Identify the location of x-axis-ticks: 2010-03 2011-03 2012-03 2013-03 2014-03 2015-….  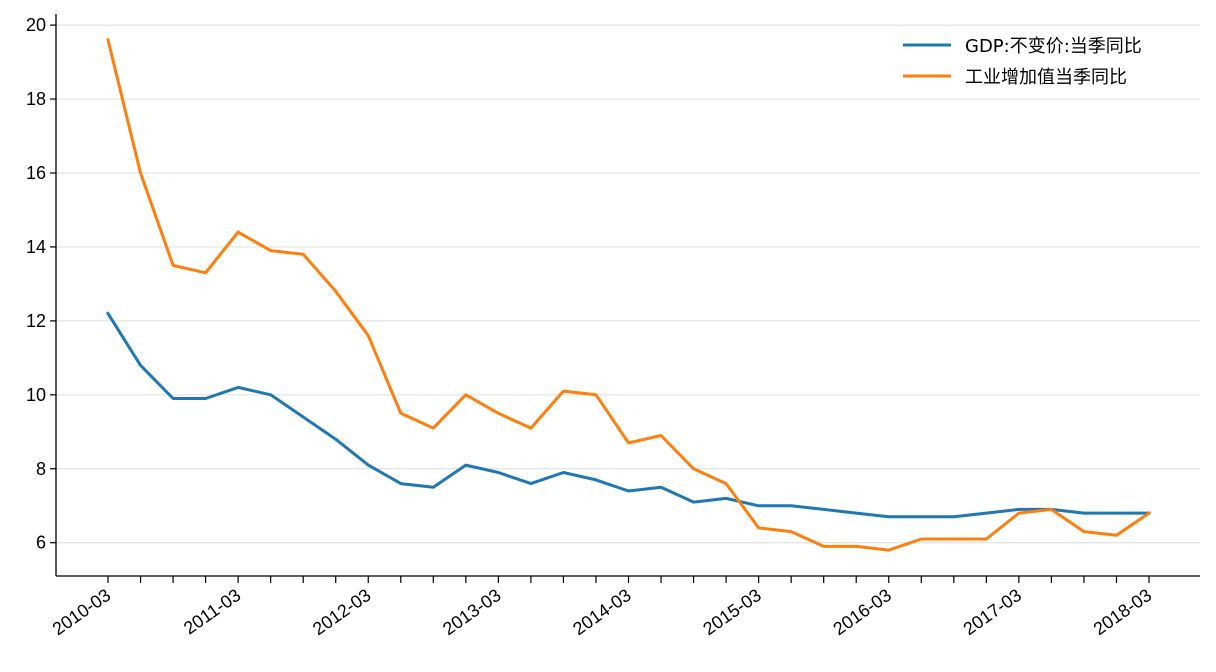
(602, 607).